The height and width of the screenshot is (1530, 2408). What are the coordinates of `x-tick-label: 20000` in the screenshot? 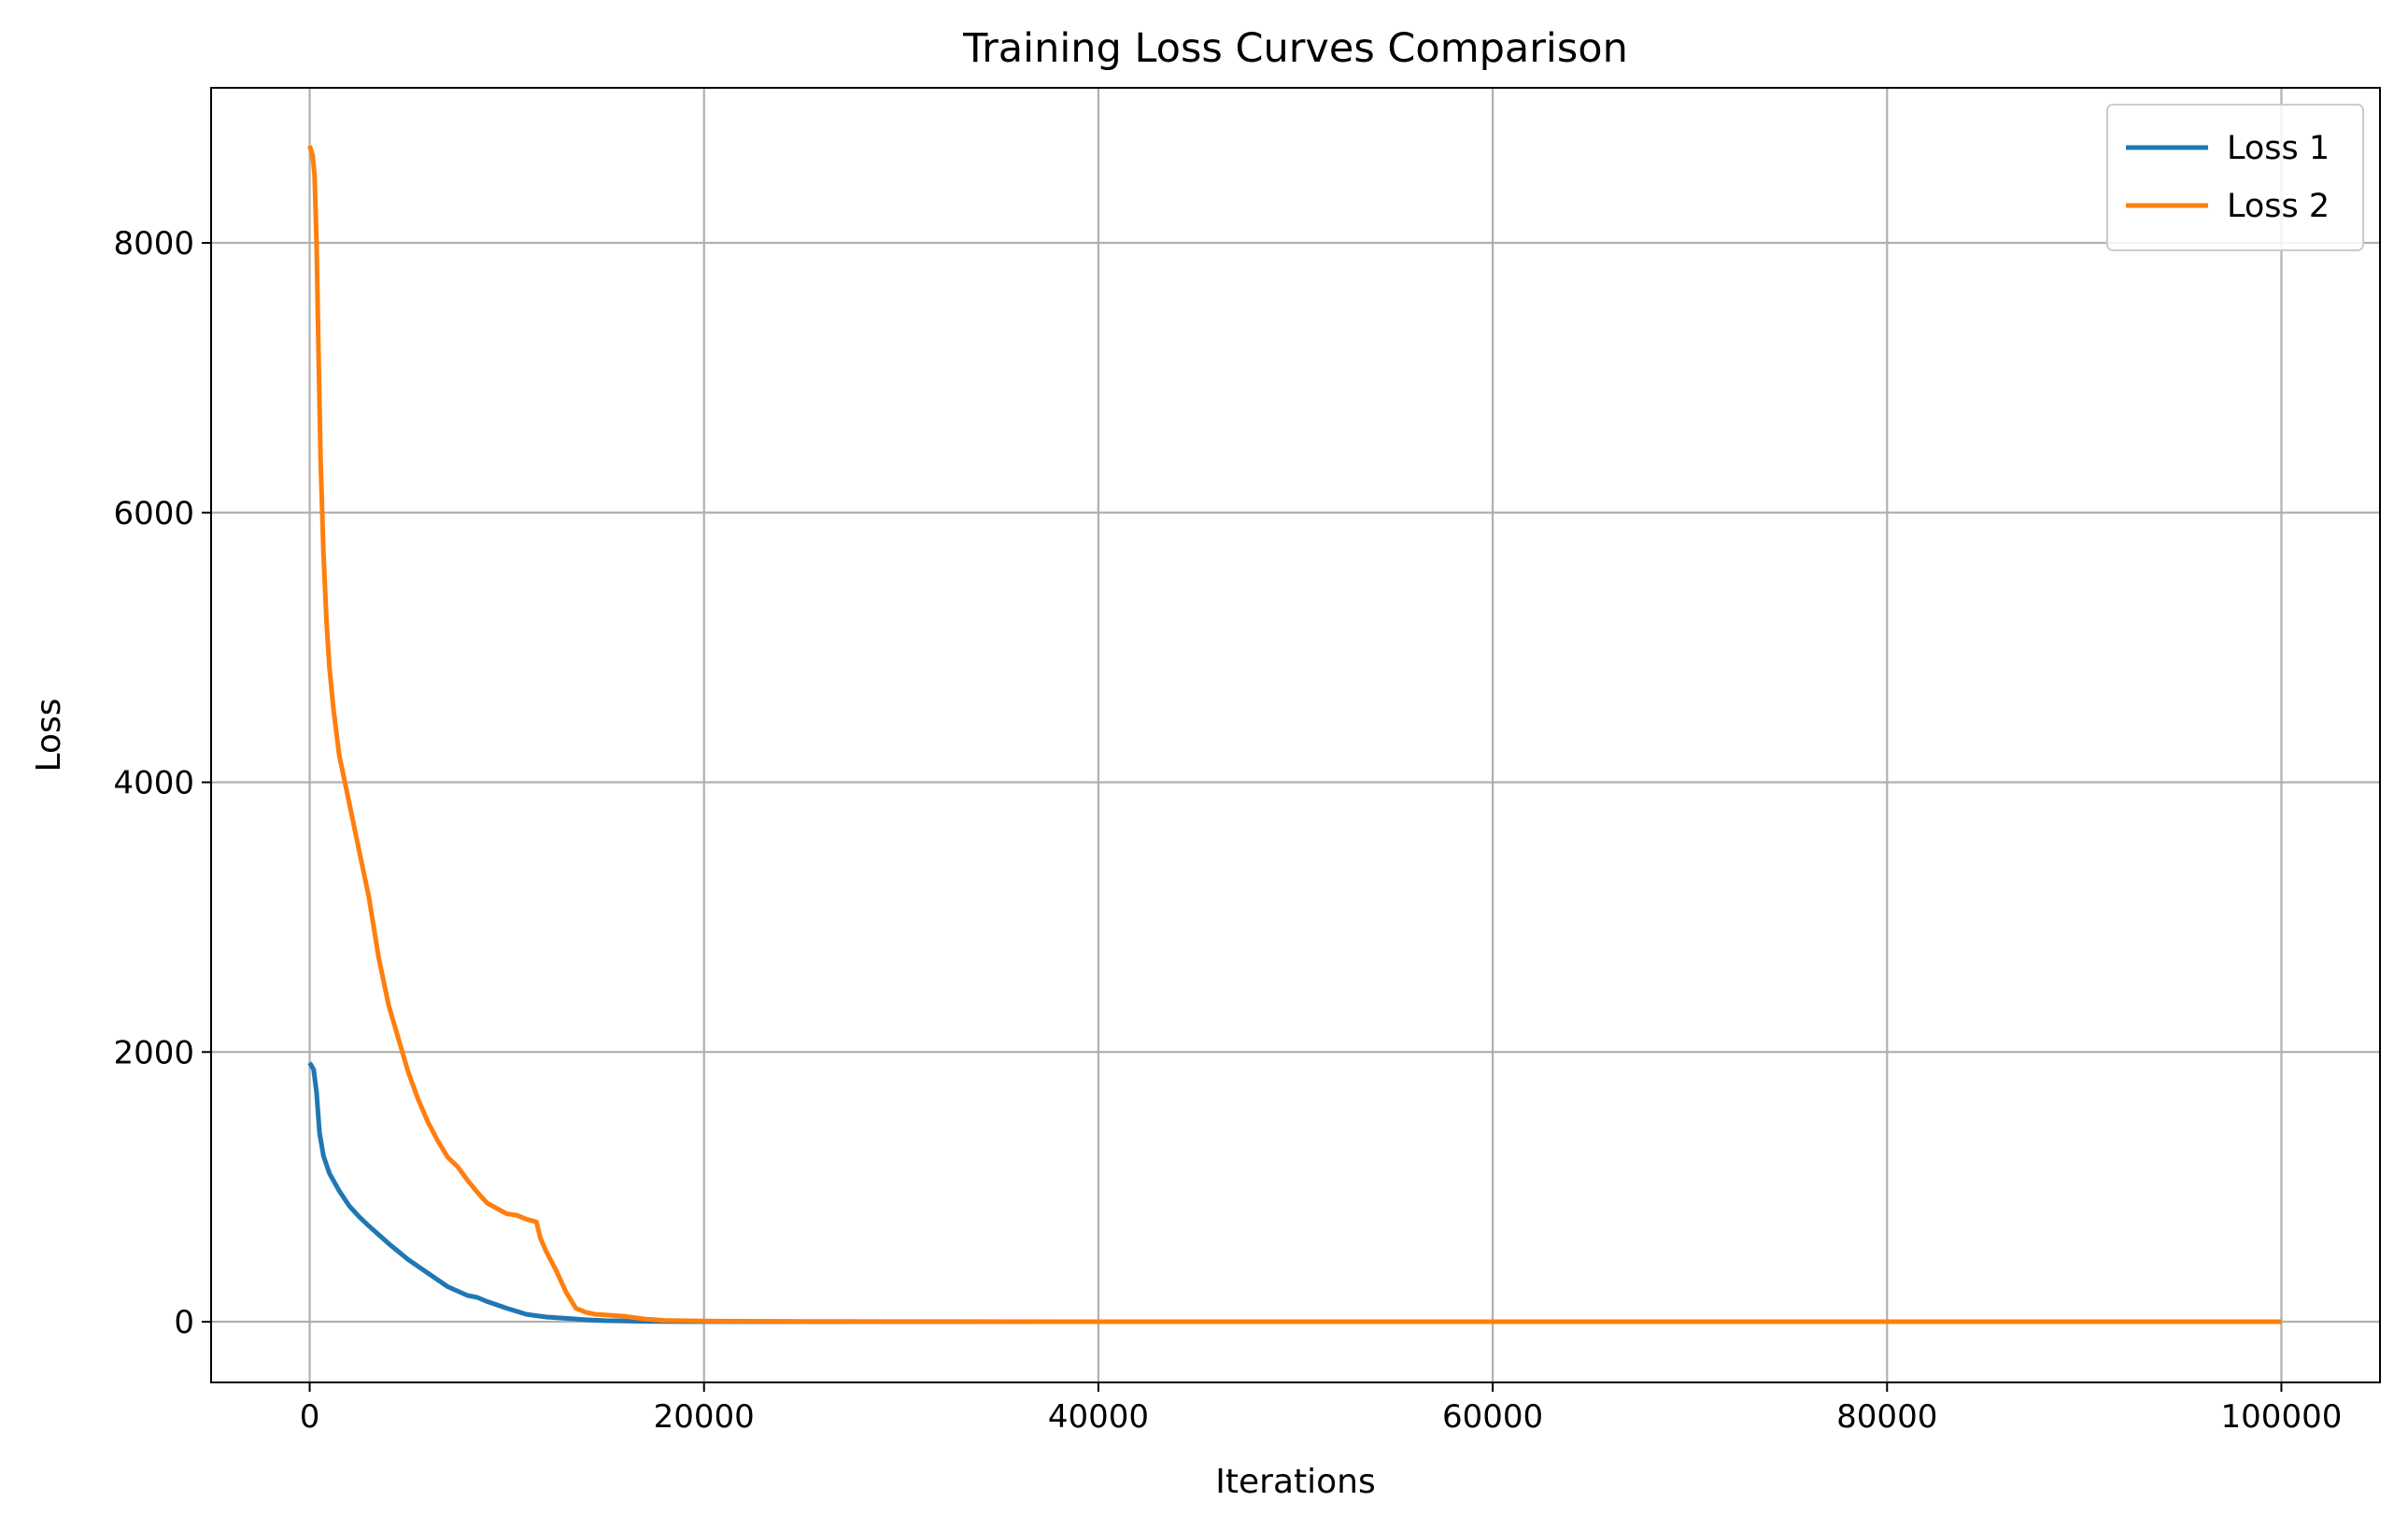 It's located at (704, 1417).